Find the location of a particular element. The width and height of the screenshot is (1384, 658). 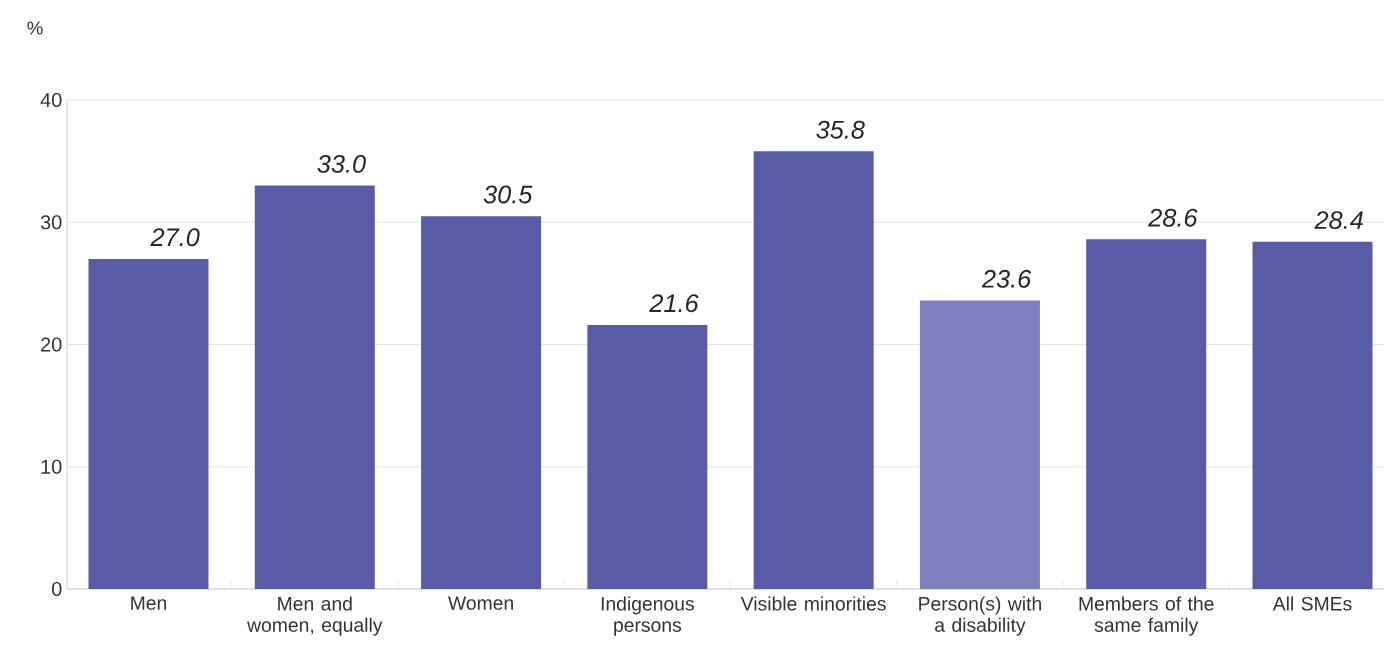

y-tick-label: 10 is located at coordinates (51, 466).